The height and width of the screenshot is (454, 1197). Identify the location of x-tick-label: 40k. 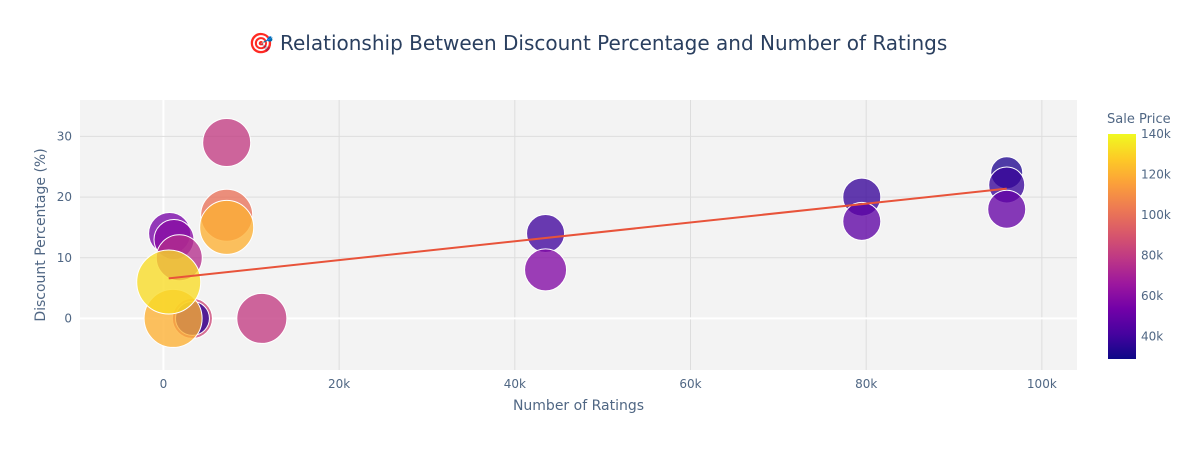
(515, 384).